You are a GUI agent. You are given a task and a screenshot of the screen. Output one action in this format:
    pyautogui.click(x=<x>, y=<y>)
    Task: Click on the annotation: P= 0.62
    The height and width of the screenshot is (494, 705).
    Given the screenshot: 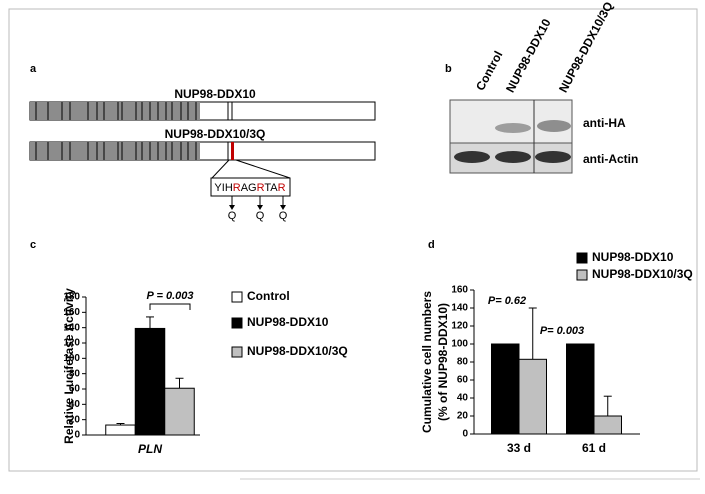 What is the action you would take?
    pyautogui.click(x=507, y=301)
    